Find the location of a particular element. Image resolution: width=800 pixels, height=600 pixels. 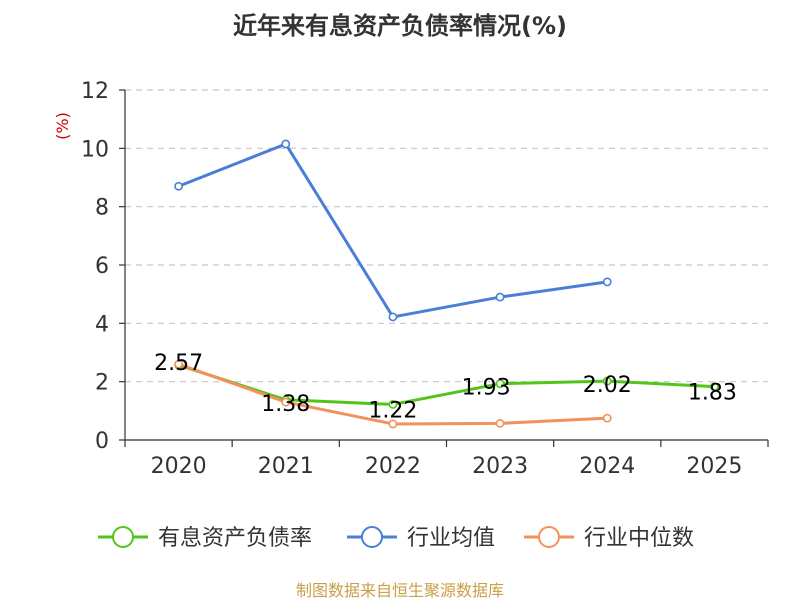

y-tick-label: 10 is located at coordinates (95, 149).